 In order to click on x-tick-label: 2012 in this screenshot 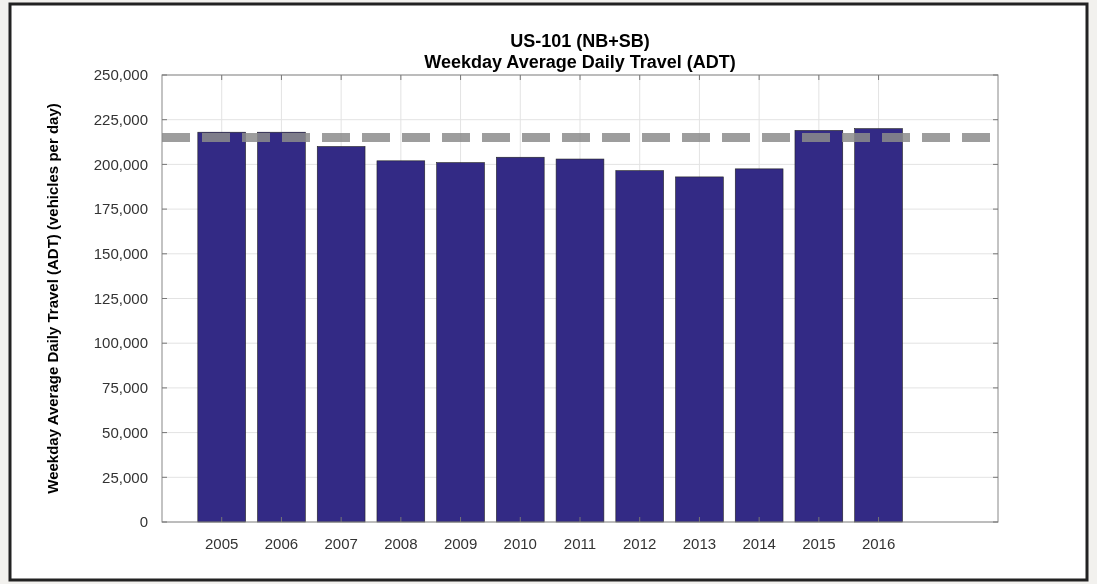, I will do `click(640, 543)`.